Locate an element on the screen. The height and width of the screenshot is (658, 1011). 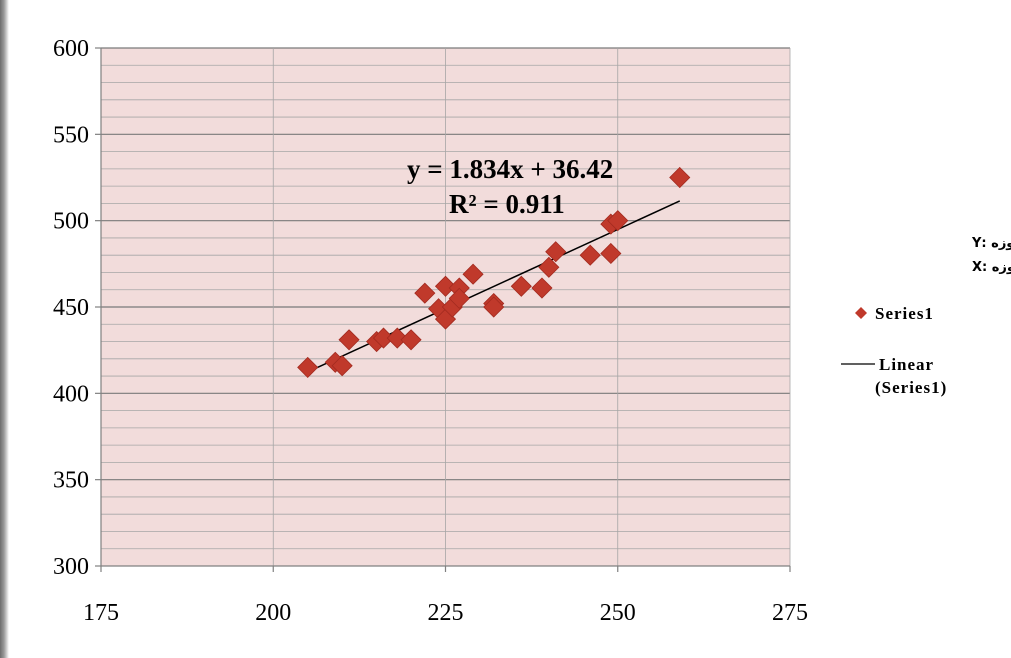
x-tick-label: 250 is located at coordinates (618, 613).